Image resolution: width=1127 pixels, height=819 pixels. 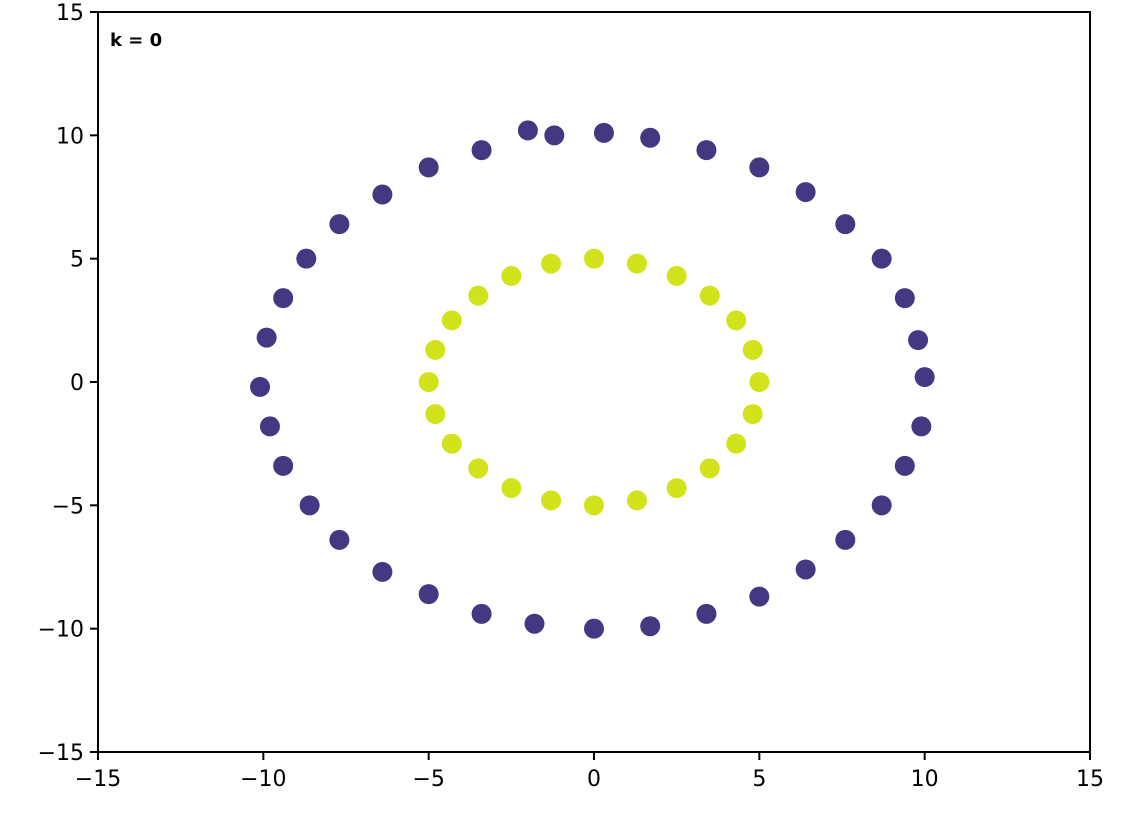 What do you see at coordinates (98, 779) in the screenshot?
I see `x-tick-label: −15` at bounding box center [98, 779].